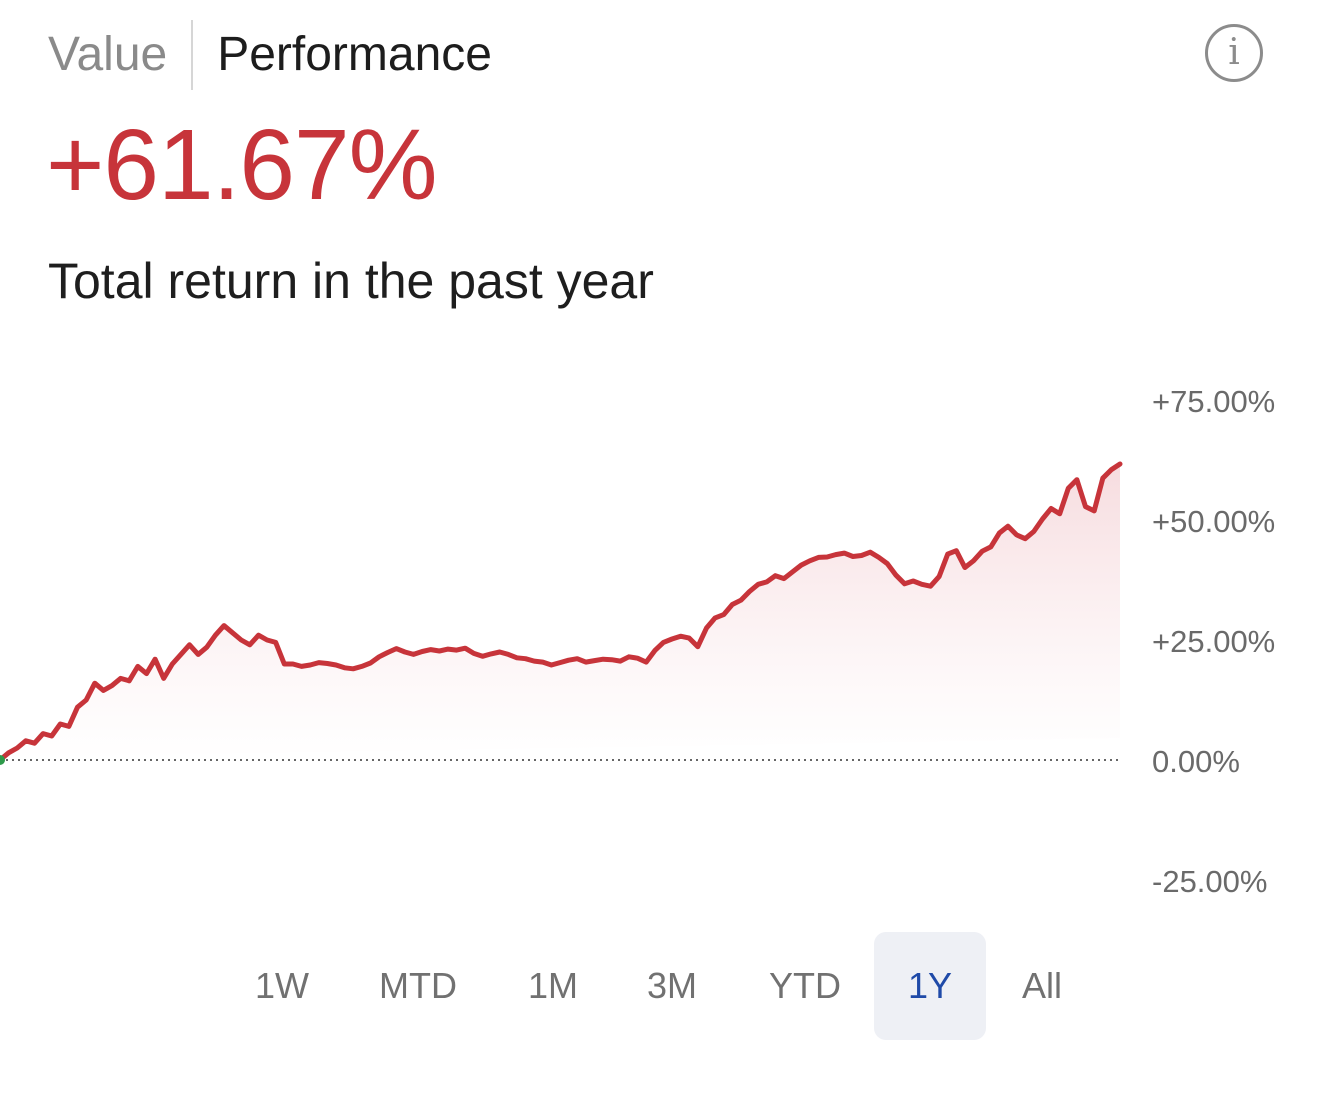  I want to click on y-tick-label: -25.00%, so click(1209, 881).